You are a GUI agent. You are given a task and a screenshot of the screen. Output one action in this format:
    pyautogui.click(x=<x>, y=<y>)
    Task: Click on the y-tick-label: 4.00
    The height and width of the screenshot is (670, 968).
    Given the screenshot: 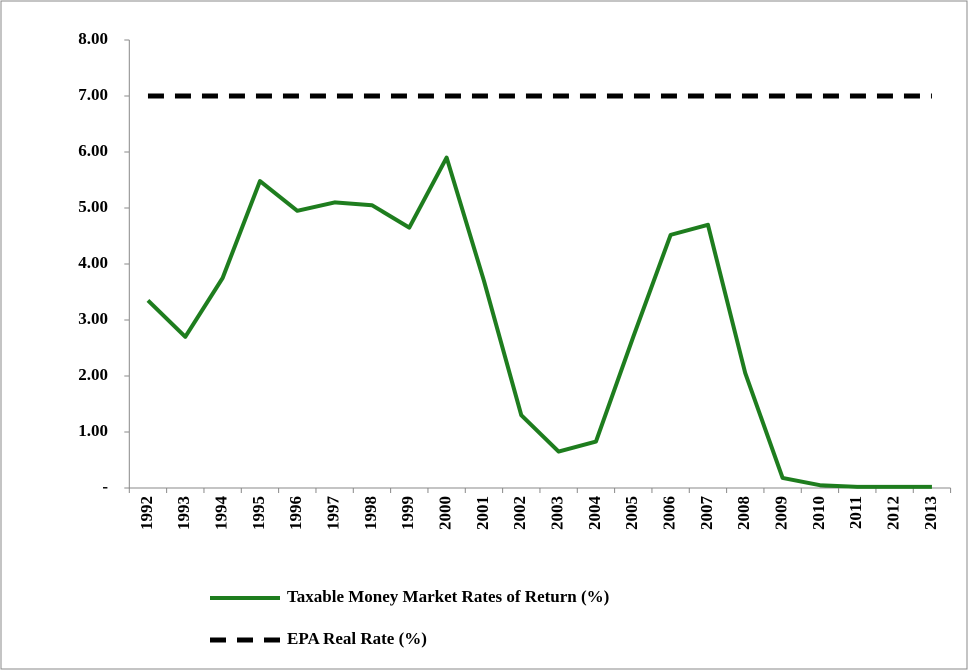 What is the action you would take?
    pyautogui.click(x=93, y=262)
    